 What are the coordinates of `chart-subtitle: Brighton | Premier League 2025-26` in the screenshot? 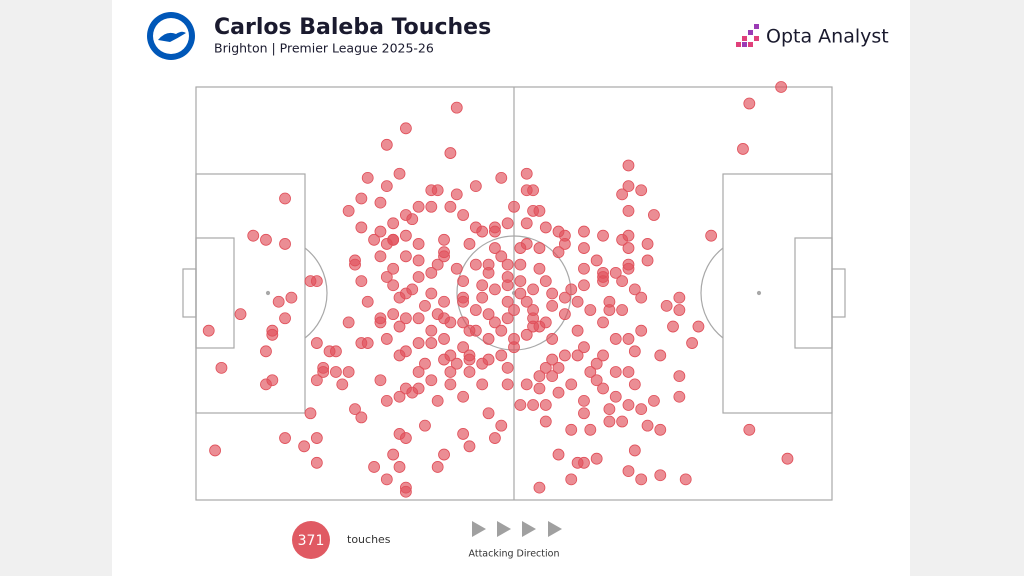 It's located at (324, 48).